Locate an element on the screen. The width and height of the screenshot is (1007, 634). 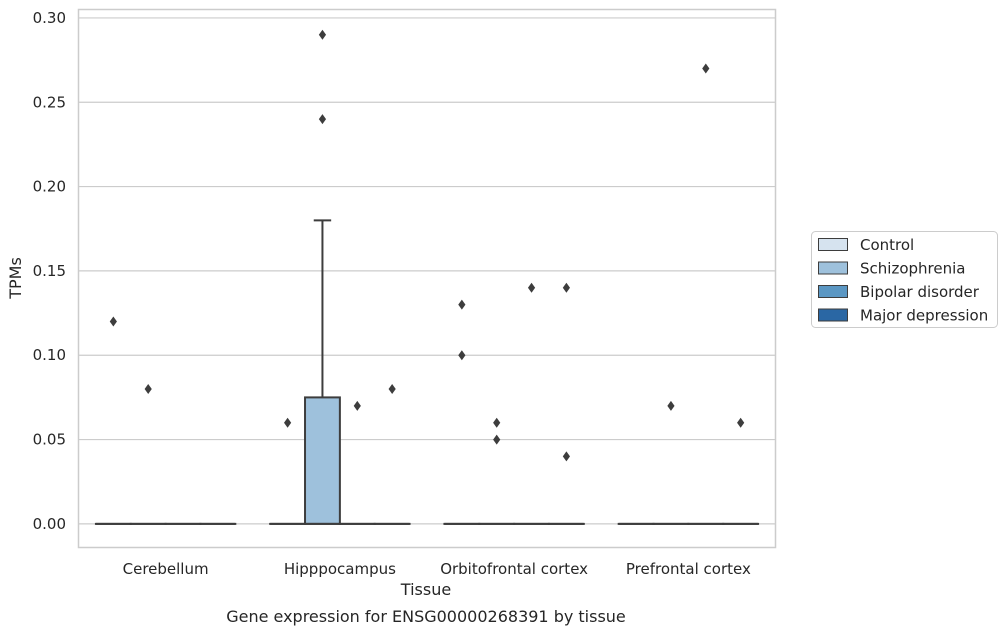
legend-label: Control is located at coordinates (887, 245).